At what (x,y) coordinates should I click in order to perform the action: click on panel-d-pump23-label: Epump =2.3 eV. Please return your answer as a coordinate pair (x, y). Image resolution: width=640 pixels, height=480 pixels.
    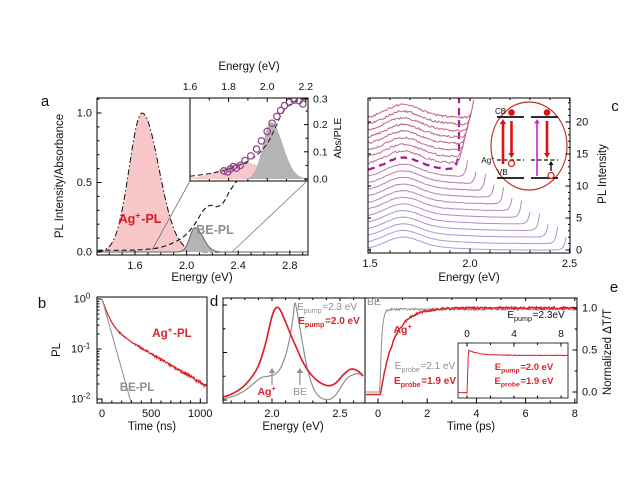
    Looking at the image, I should click on (327, 308).